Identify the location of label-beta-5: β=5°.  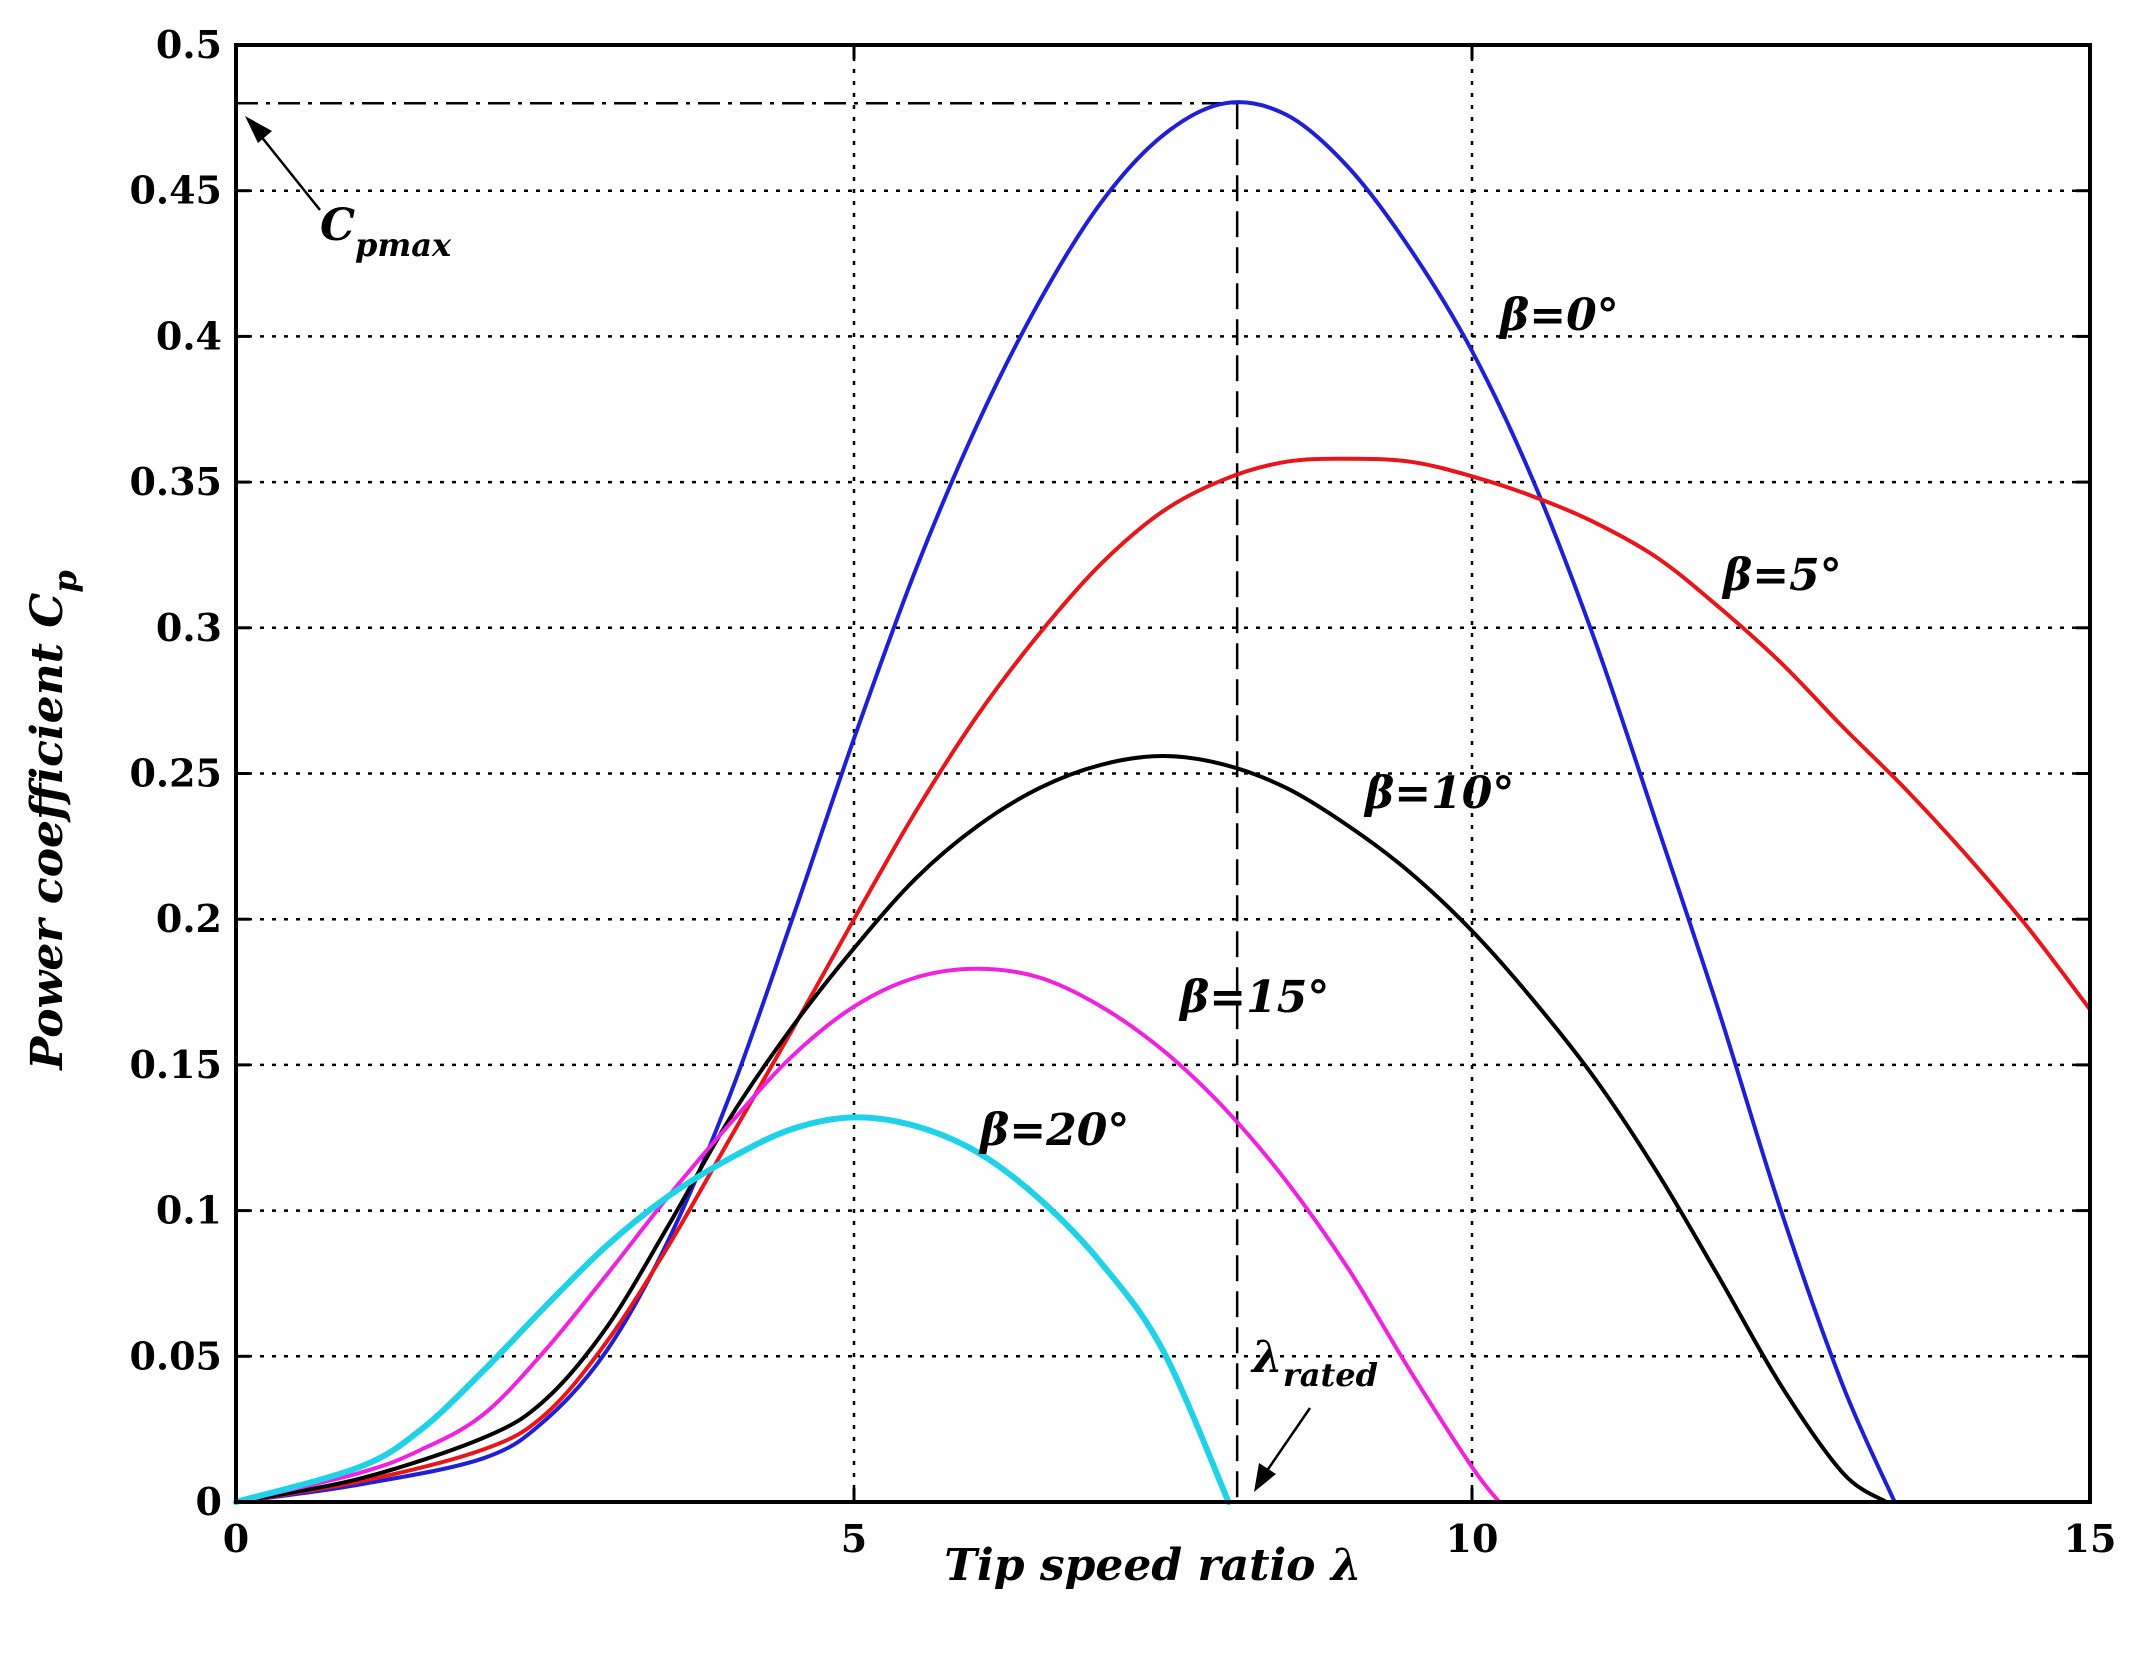
(1781, 575).